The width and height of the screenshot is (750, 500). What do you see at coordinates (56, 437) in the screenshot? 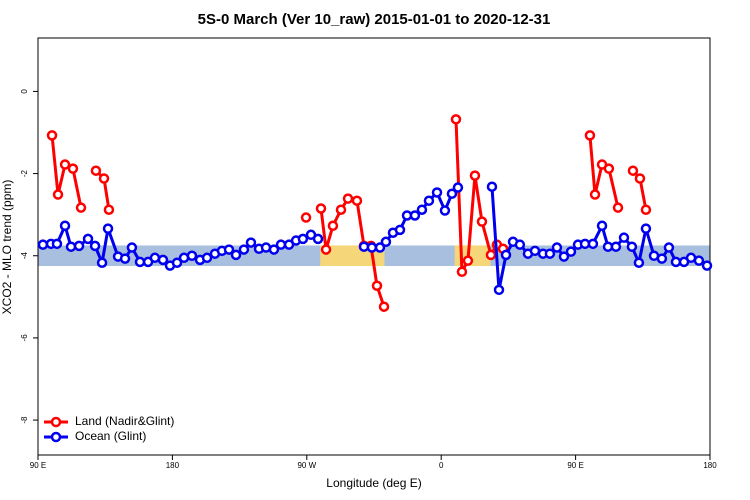
I see `legend-marker` at bounding box center [56, 437].